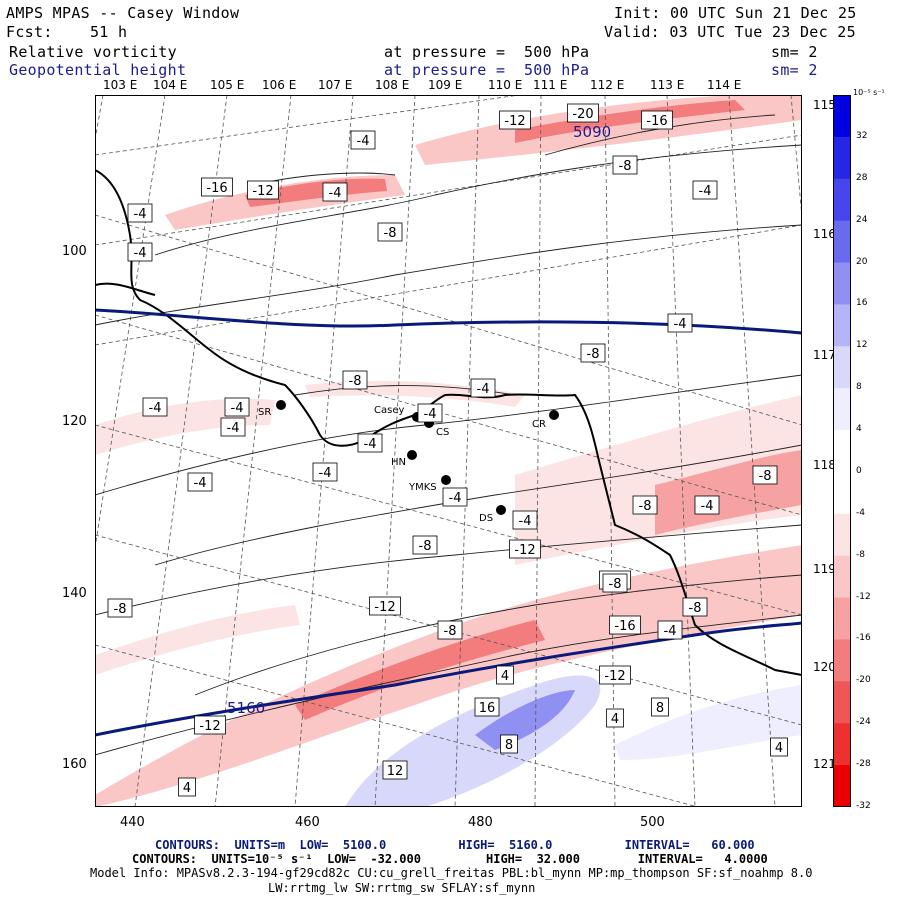 The height and width of the screenshot is (900, 900). Describe the element at coordinates (307, 822) in the screenshot. I see `x-axis-label: 460` at that location.